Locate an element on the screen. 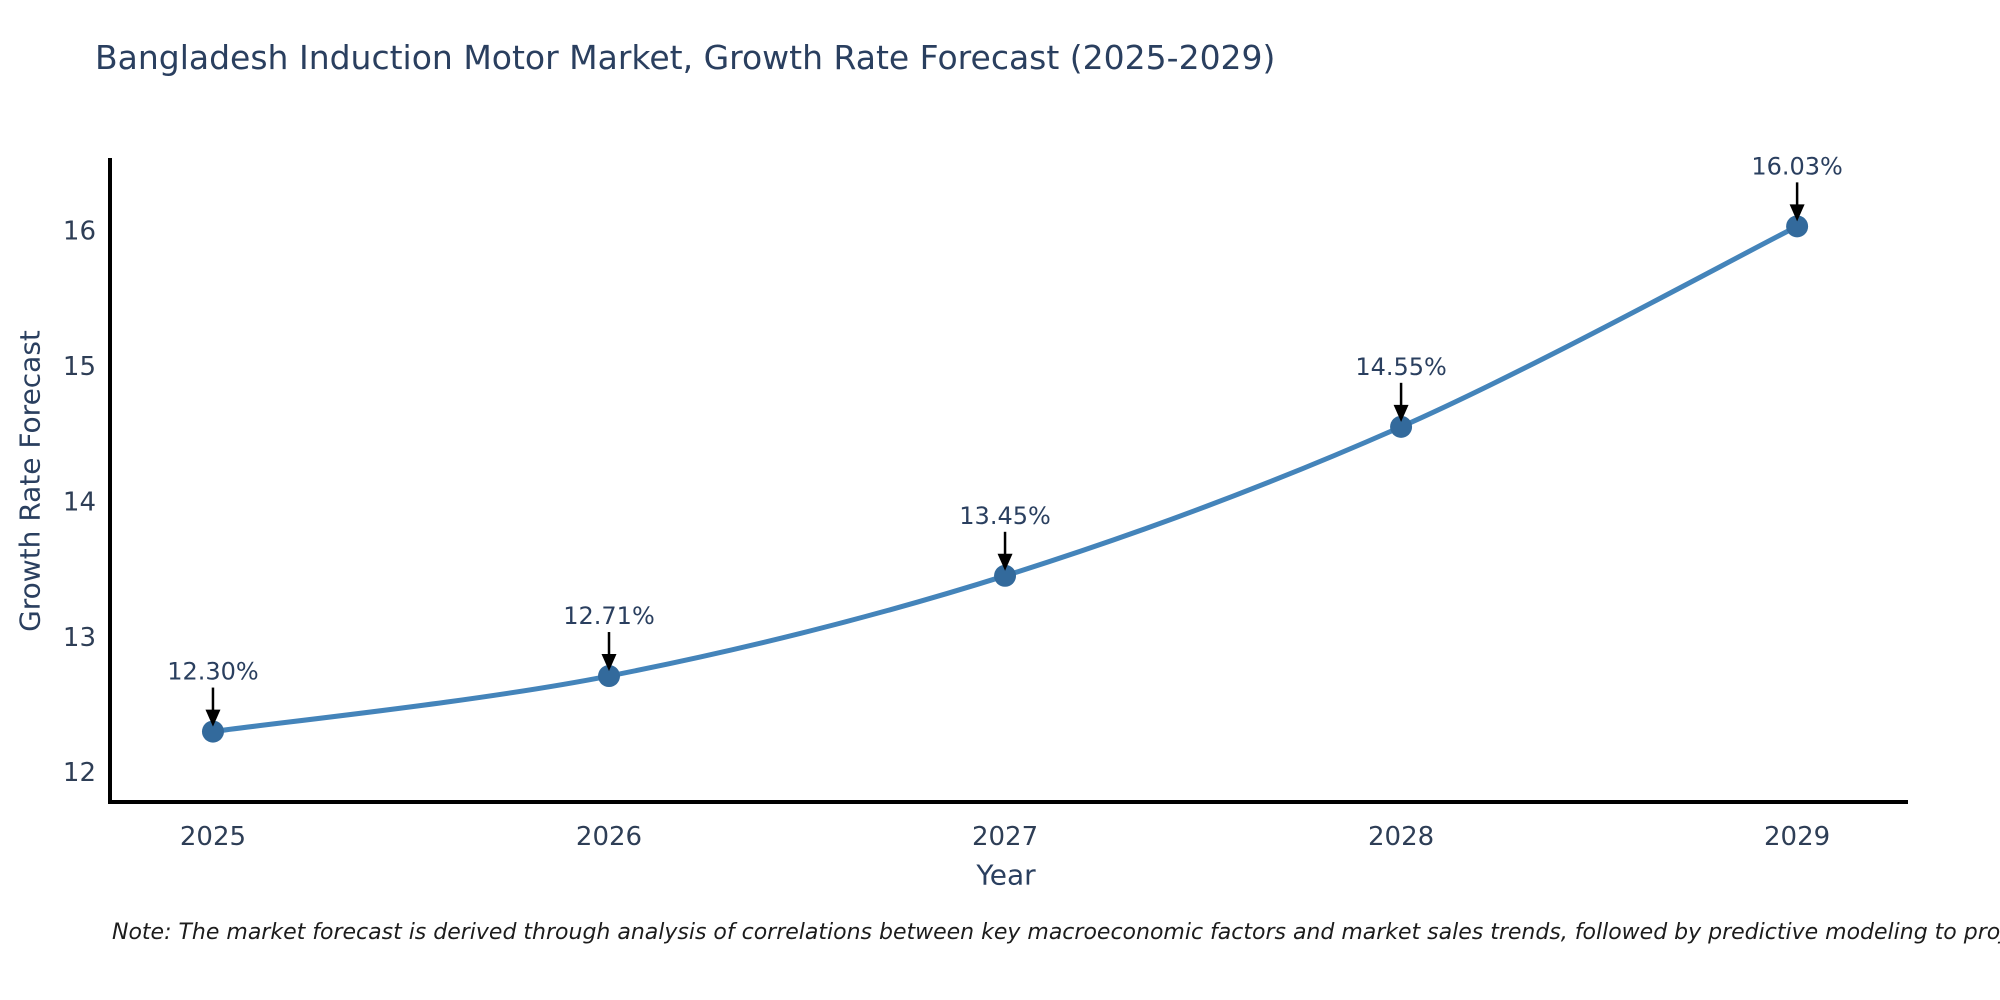  y-tick-label: 14 is located at coordinates (79, 502).